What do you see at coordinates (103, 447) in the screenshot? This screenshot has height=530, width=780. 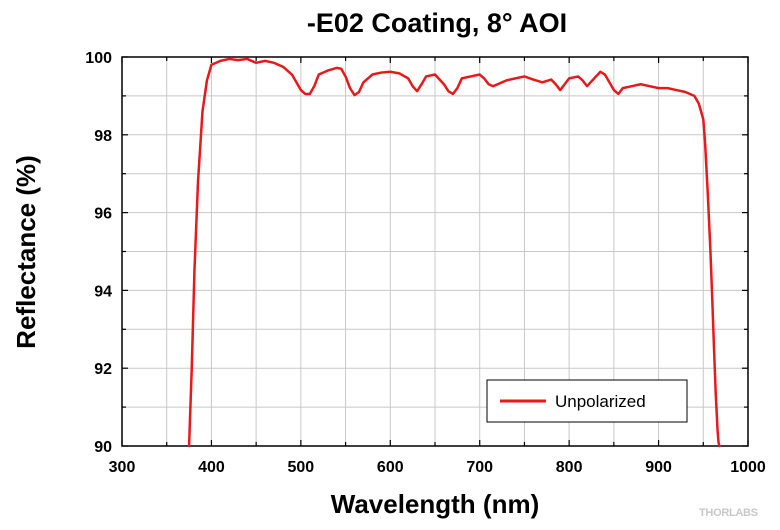 I see `y-tick-label: 90` at bounding box center [103, 447].